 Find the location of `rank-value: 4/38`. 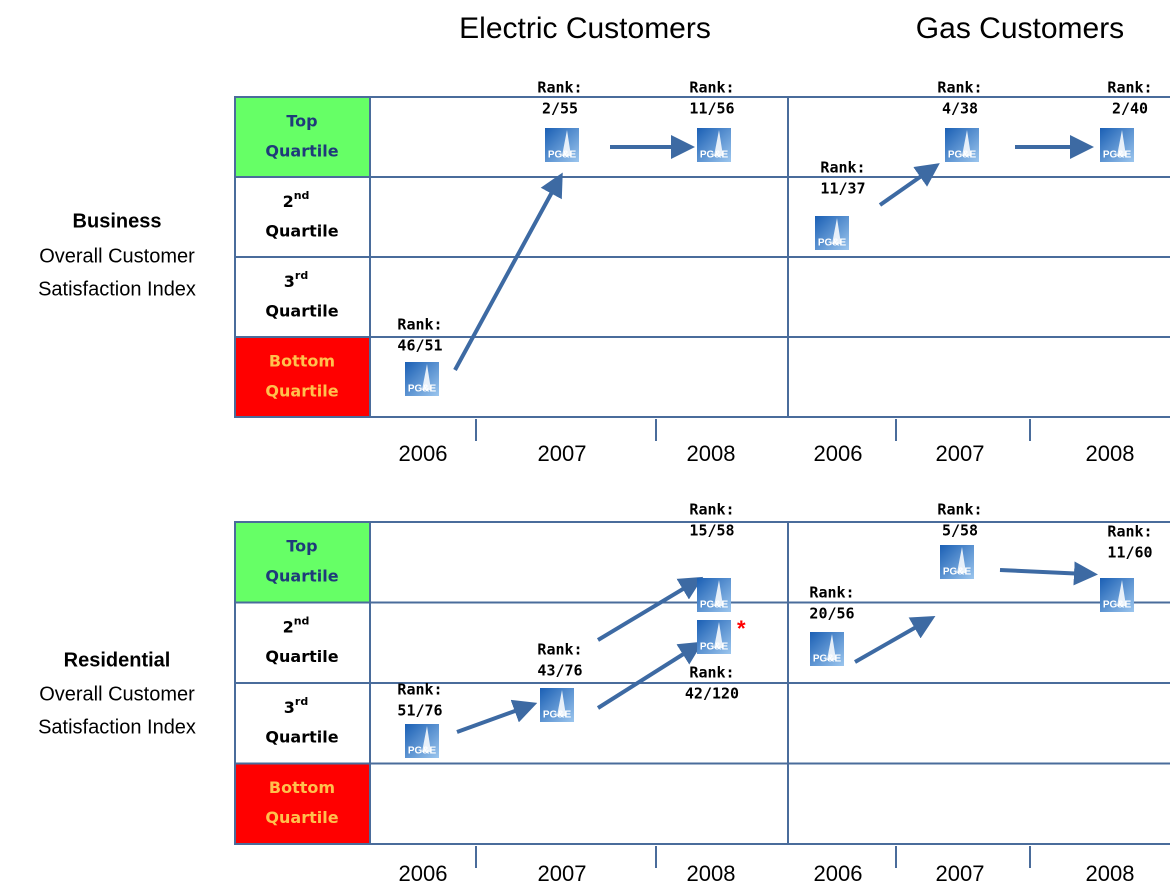

rank-value: 4/38 is located at coordinates (960, 109).